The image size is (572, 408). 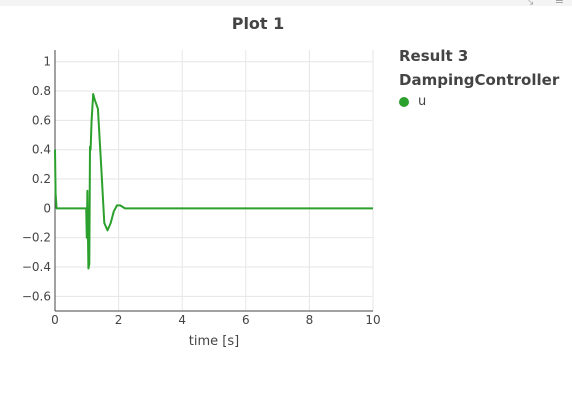 I want to click on x-tick-label: 6, so click(x=246, y=320).